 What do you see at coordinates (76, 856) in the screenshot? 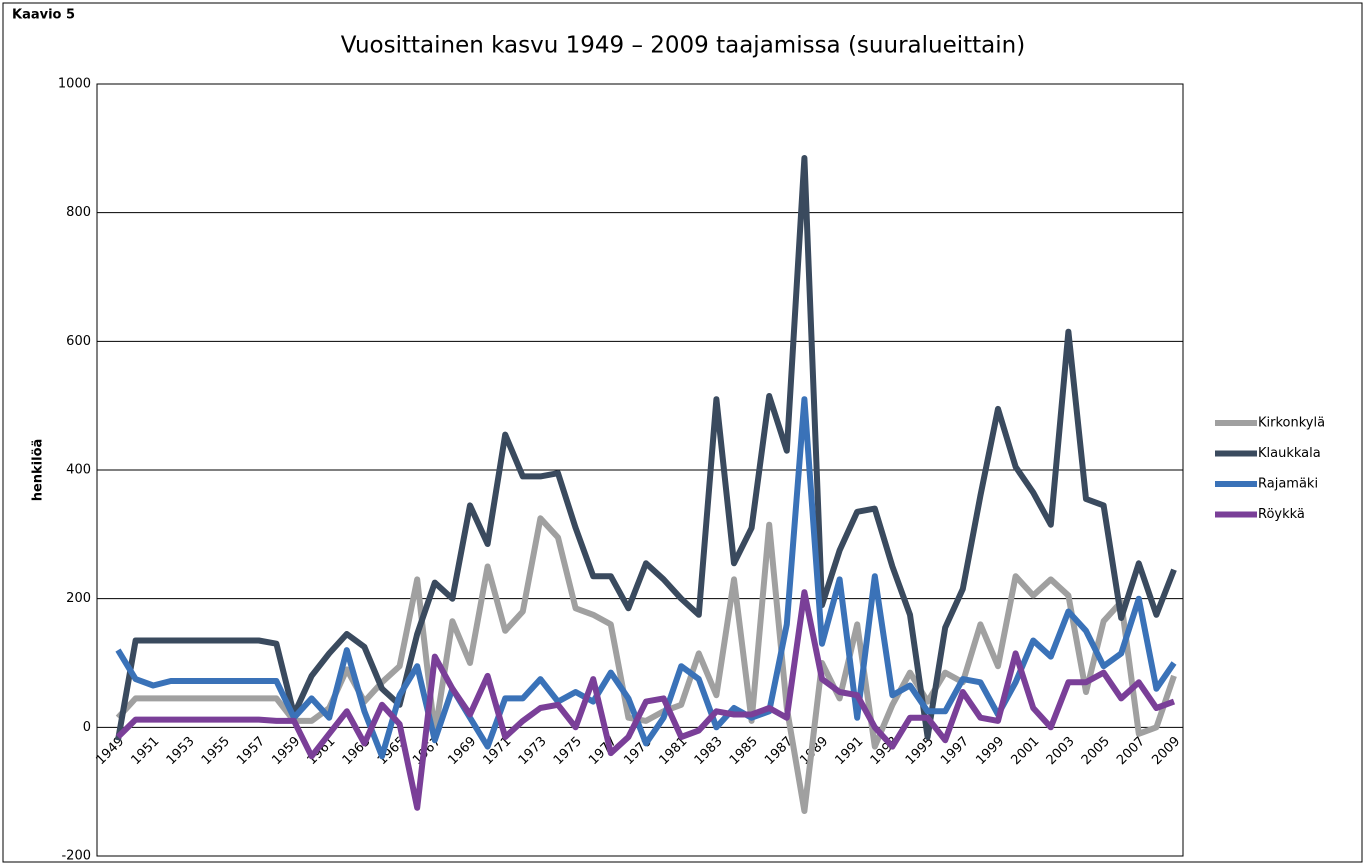
I see `y-tick-label: -200` at bounding box center [76, 856].